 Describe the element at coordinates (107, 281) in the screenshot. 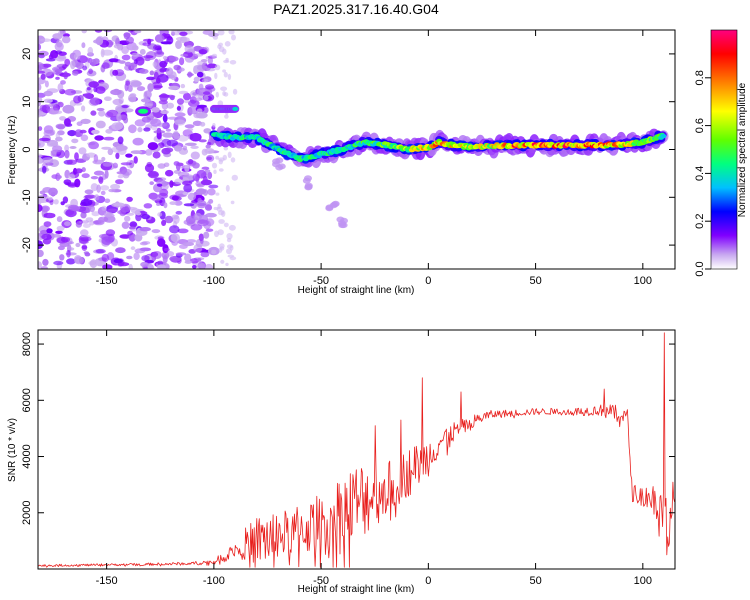

I see `top-x-tick-label: -150` at that location.